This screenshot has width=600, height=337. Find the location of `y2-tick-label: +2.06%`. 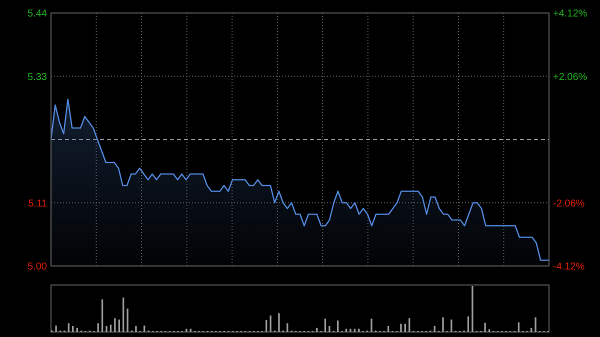

y2-tick-label: +2.06% is located at coordinates (570, 77).